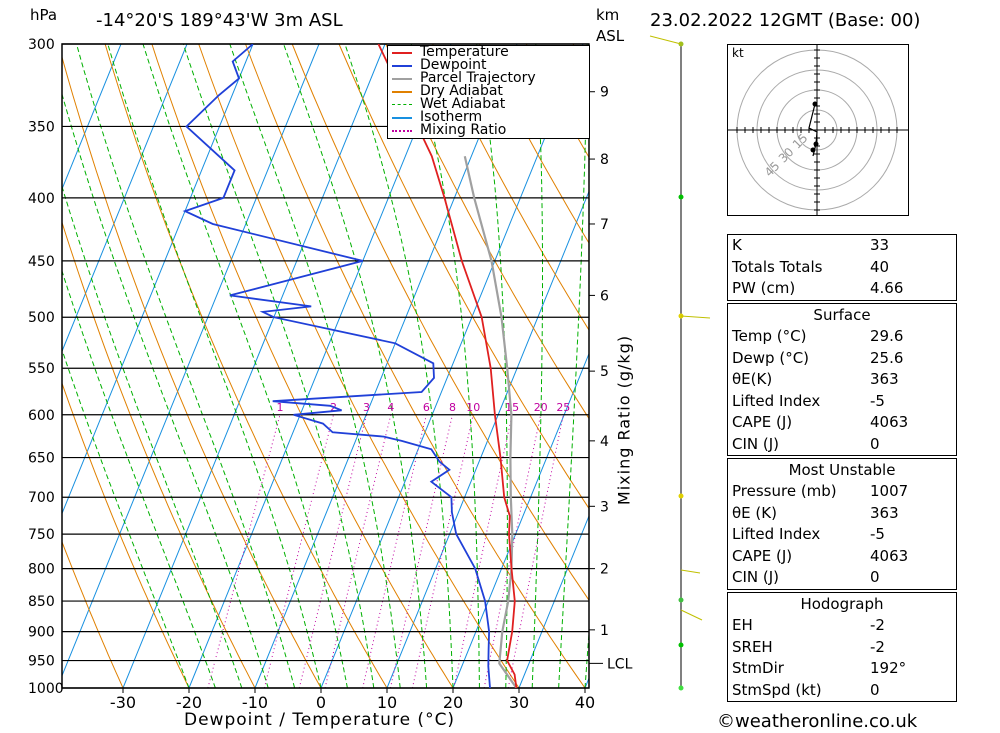 The width and height of the screenshot is (1000, 733). I want to click on indices-block: K 33 Totals Totals 40 PW (cm) 4.66, so click(842, 267).